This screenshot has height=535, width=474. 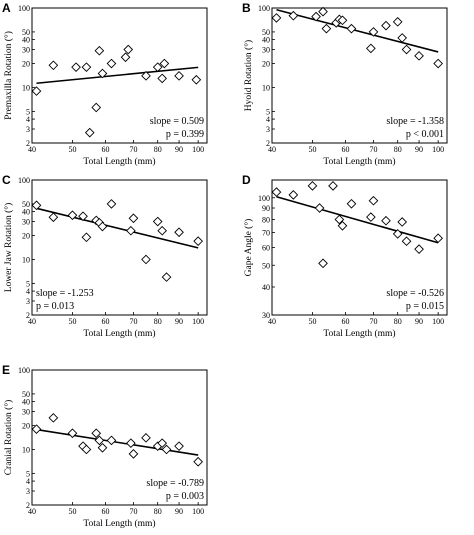 What do you see at coordinates (246, 180) in the screenshot?
I see `panel-letter: D` at bounding box center [246, 180].